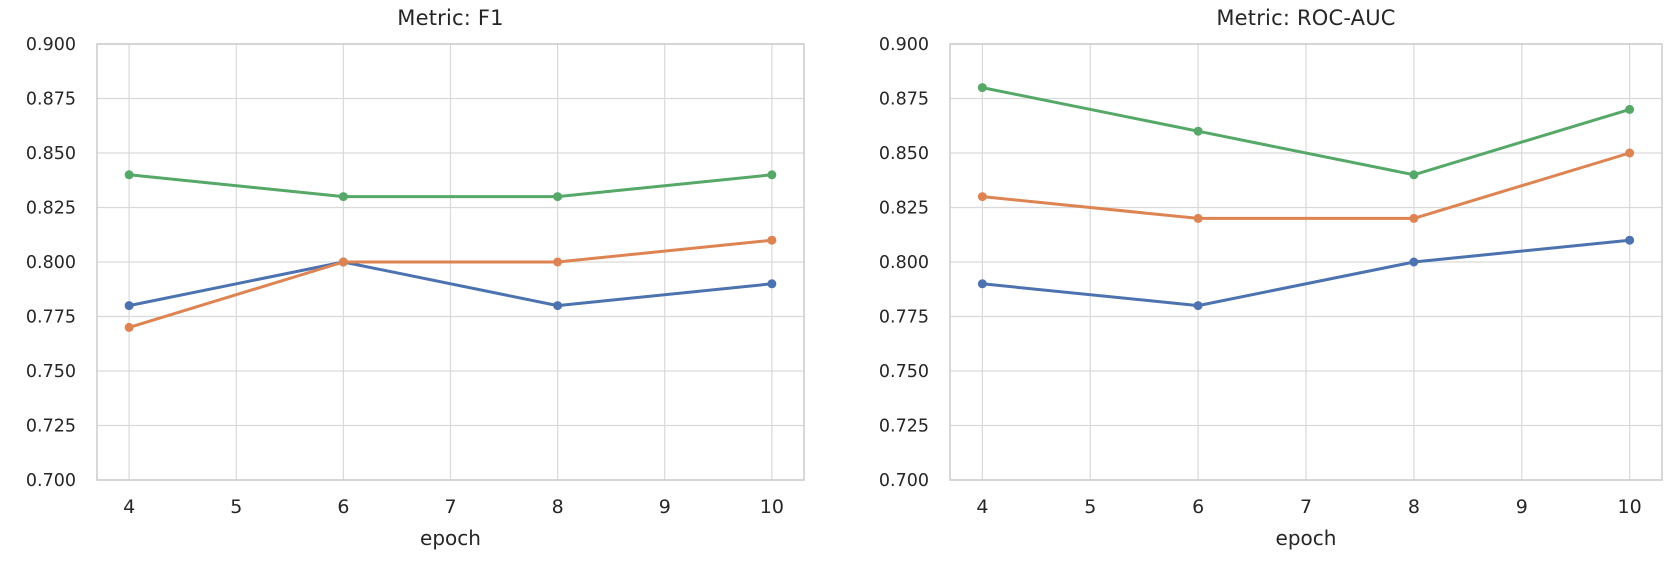  I want to click on chart-title-roc-auc: Metric: ROC-AUC, so click(1306, 18).